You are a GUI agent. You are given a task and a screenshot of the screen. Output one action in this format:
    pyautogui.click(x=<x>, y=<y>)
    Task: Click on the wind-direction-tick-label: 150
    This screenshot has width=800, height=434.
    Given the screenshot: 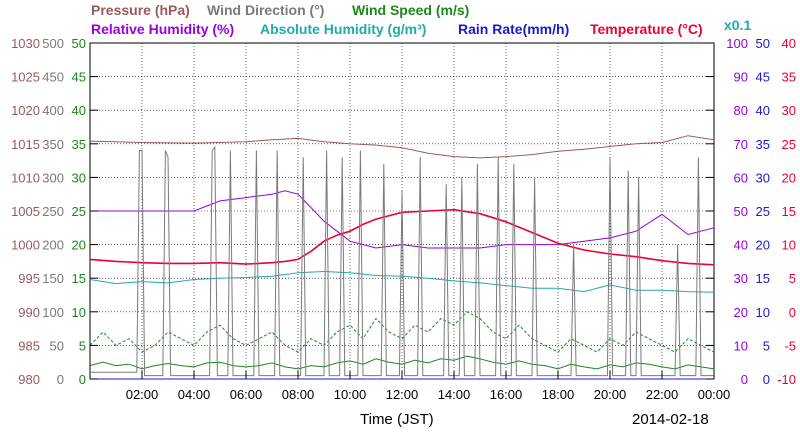 What is the action you would take?
    pyautogui.click(x=53, y=278)
    